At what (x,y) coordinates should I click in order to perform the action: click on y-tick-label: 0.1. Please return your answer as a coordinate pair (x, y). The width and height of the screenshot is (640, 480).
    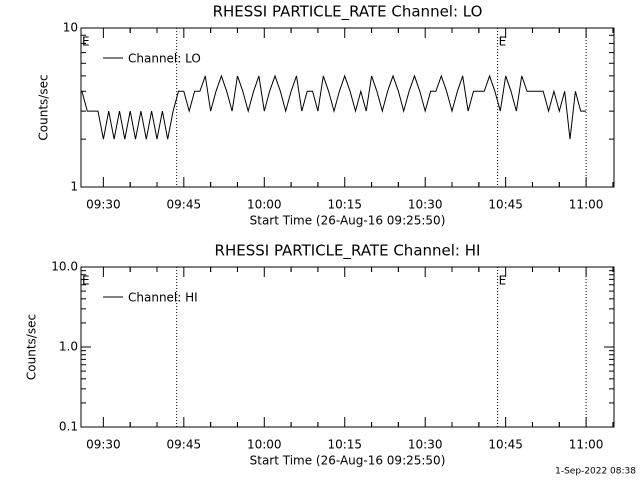
    Looking at the image, I should click on (68, 427).